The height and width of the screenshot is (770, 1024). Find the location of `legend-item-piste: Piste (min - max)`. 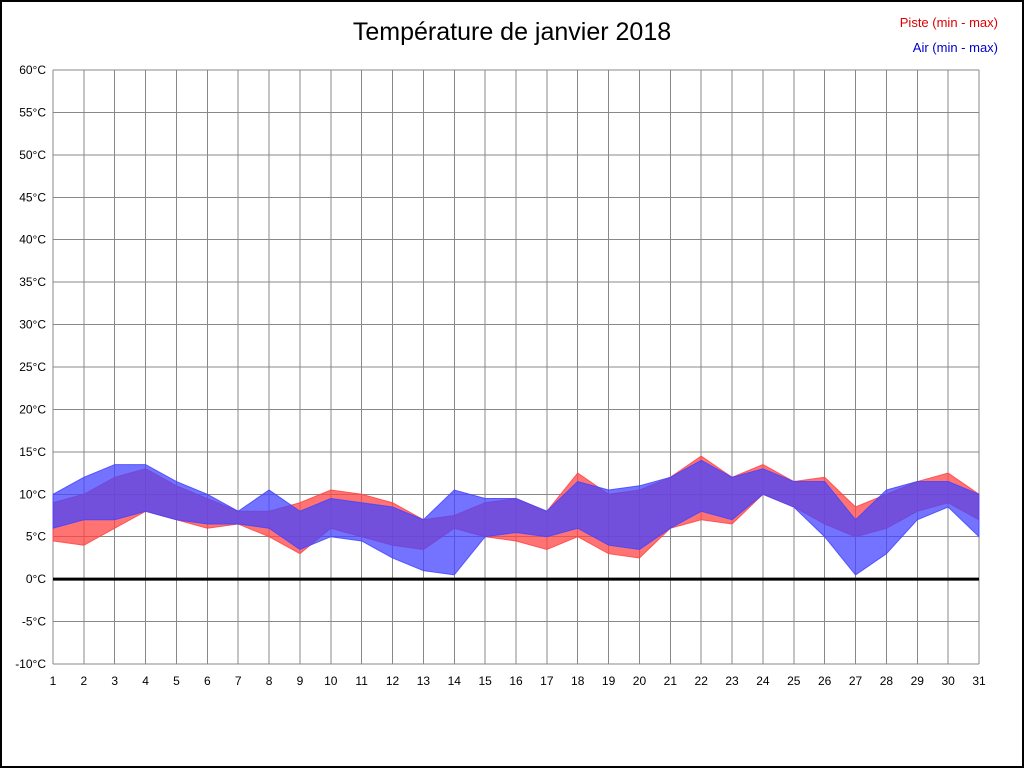

legend-item-piste: Piste (min - max) is located at coordinates (948, 22).